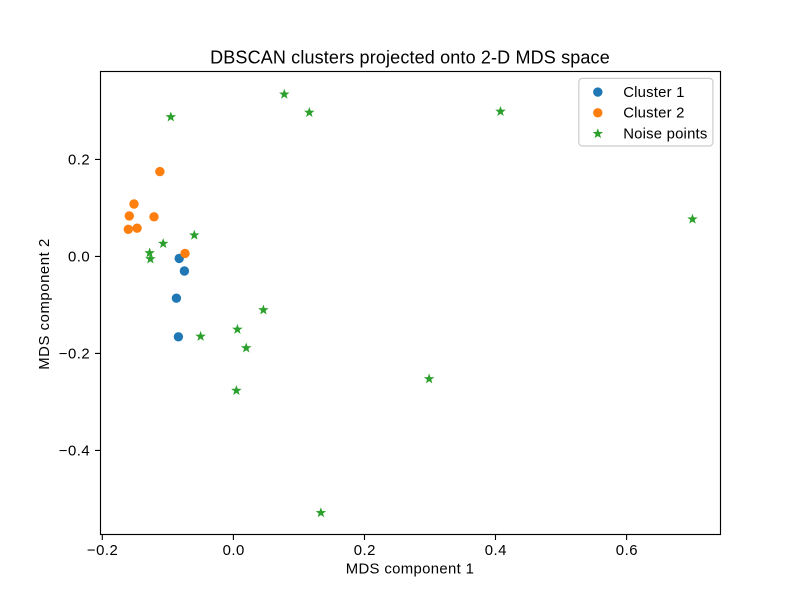  What do you see at coordinates (410, 570) in the screenshot?
I see `svg-text: MDS component 1` at bounding box center [410, 570].